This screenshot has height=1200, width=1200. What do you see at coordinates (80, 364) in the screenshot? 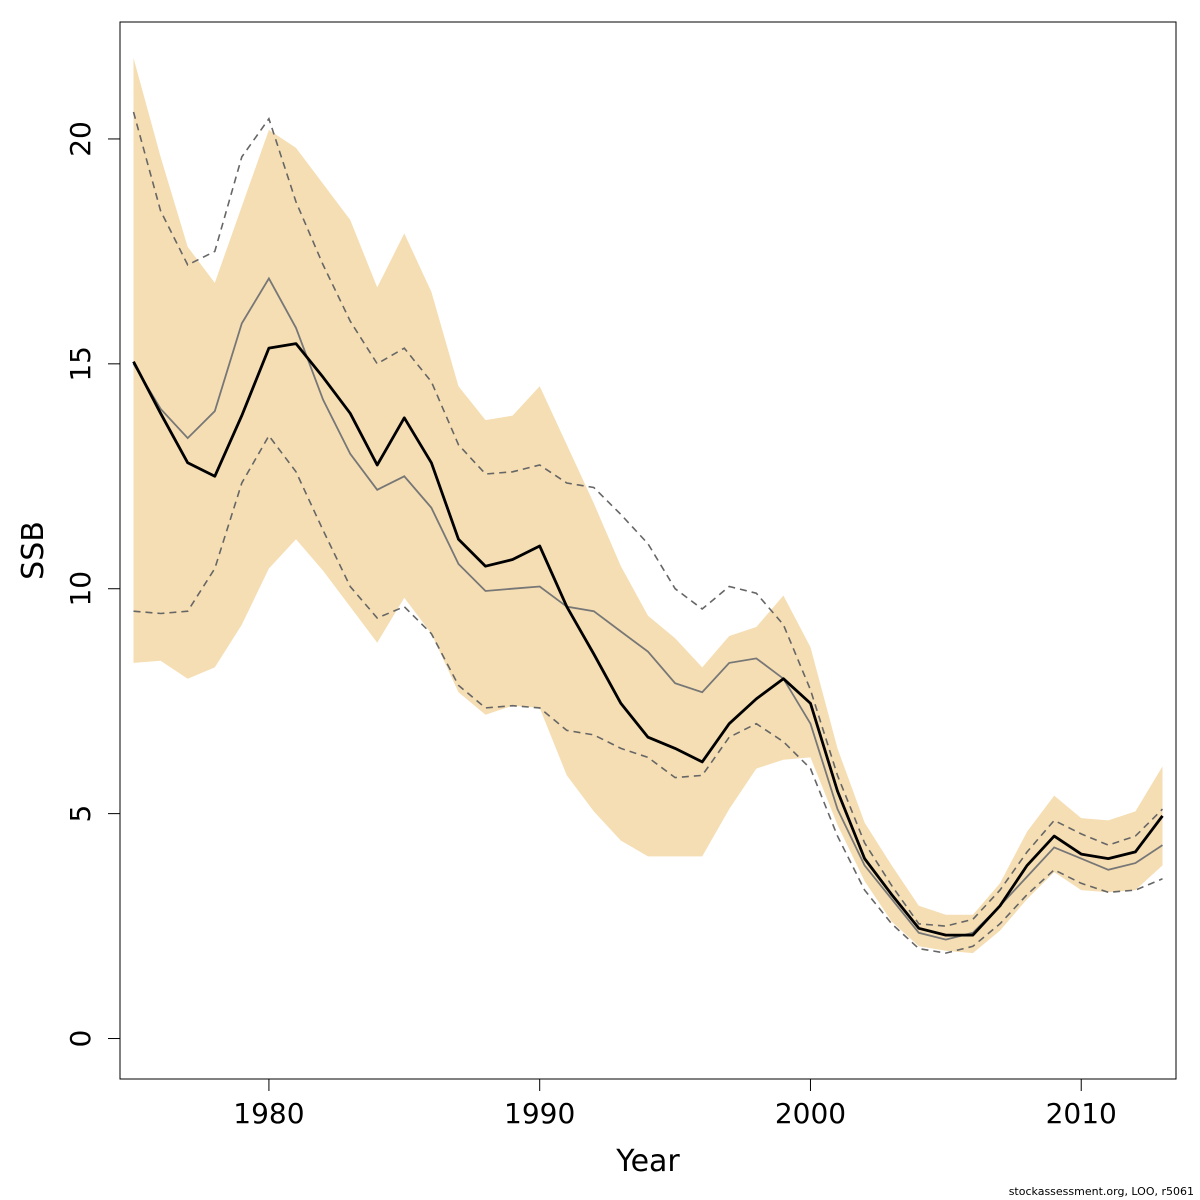
I see `y-tick-label: 15` at bounding box center [80, 364].